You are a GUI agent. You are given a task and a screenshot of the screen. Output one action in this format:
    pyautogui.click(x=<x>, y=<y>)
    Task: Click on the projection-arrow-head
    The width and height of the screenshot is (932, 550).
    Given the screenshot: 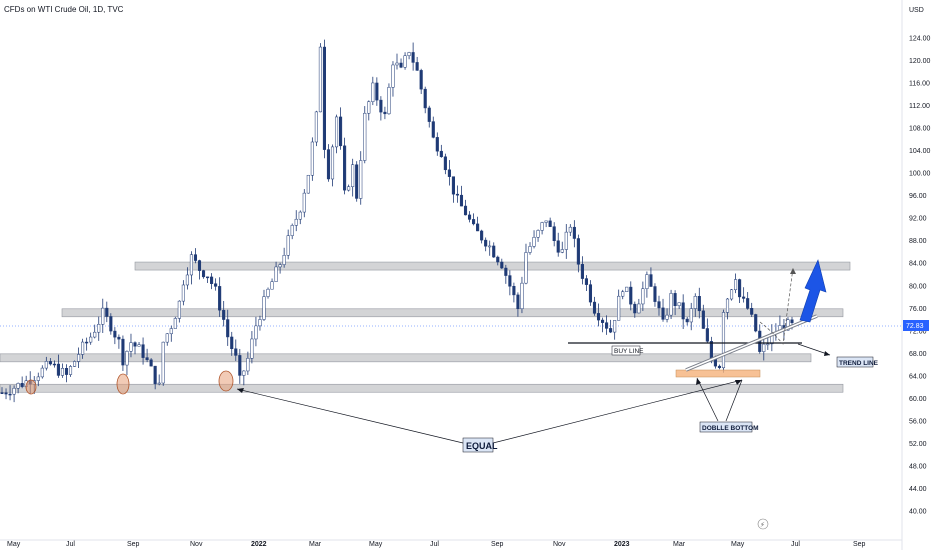 What is the action you would take?
    pyautogui.click(x=793, y=271)
    